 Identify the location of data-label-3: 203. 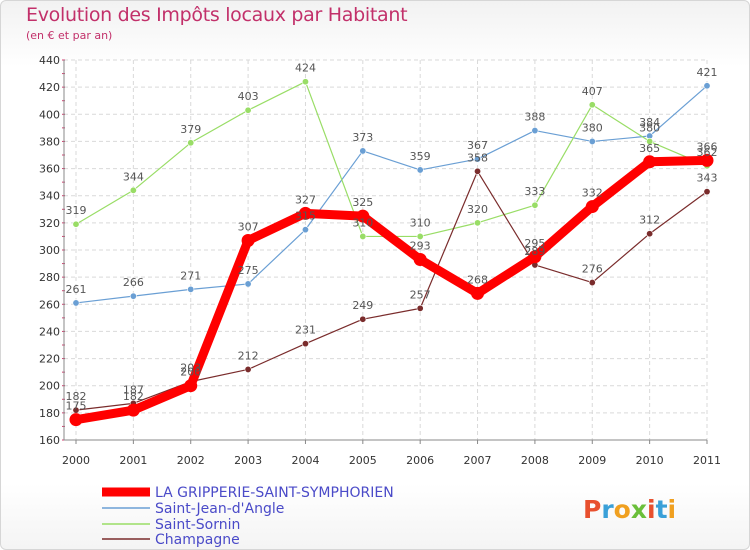
(190, 368).